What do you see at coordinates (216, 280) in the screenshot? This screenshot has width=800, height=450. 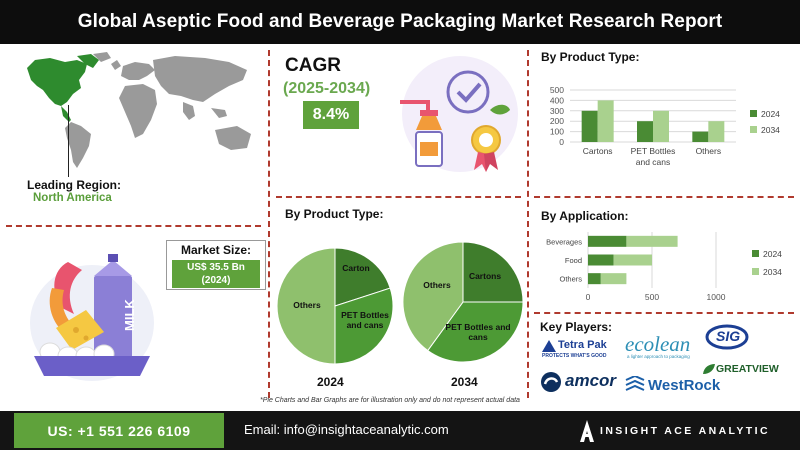 I see `market-size-year: (2024)` at bounding box center [216, 280].